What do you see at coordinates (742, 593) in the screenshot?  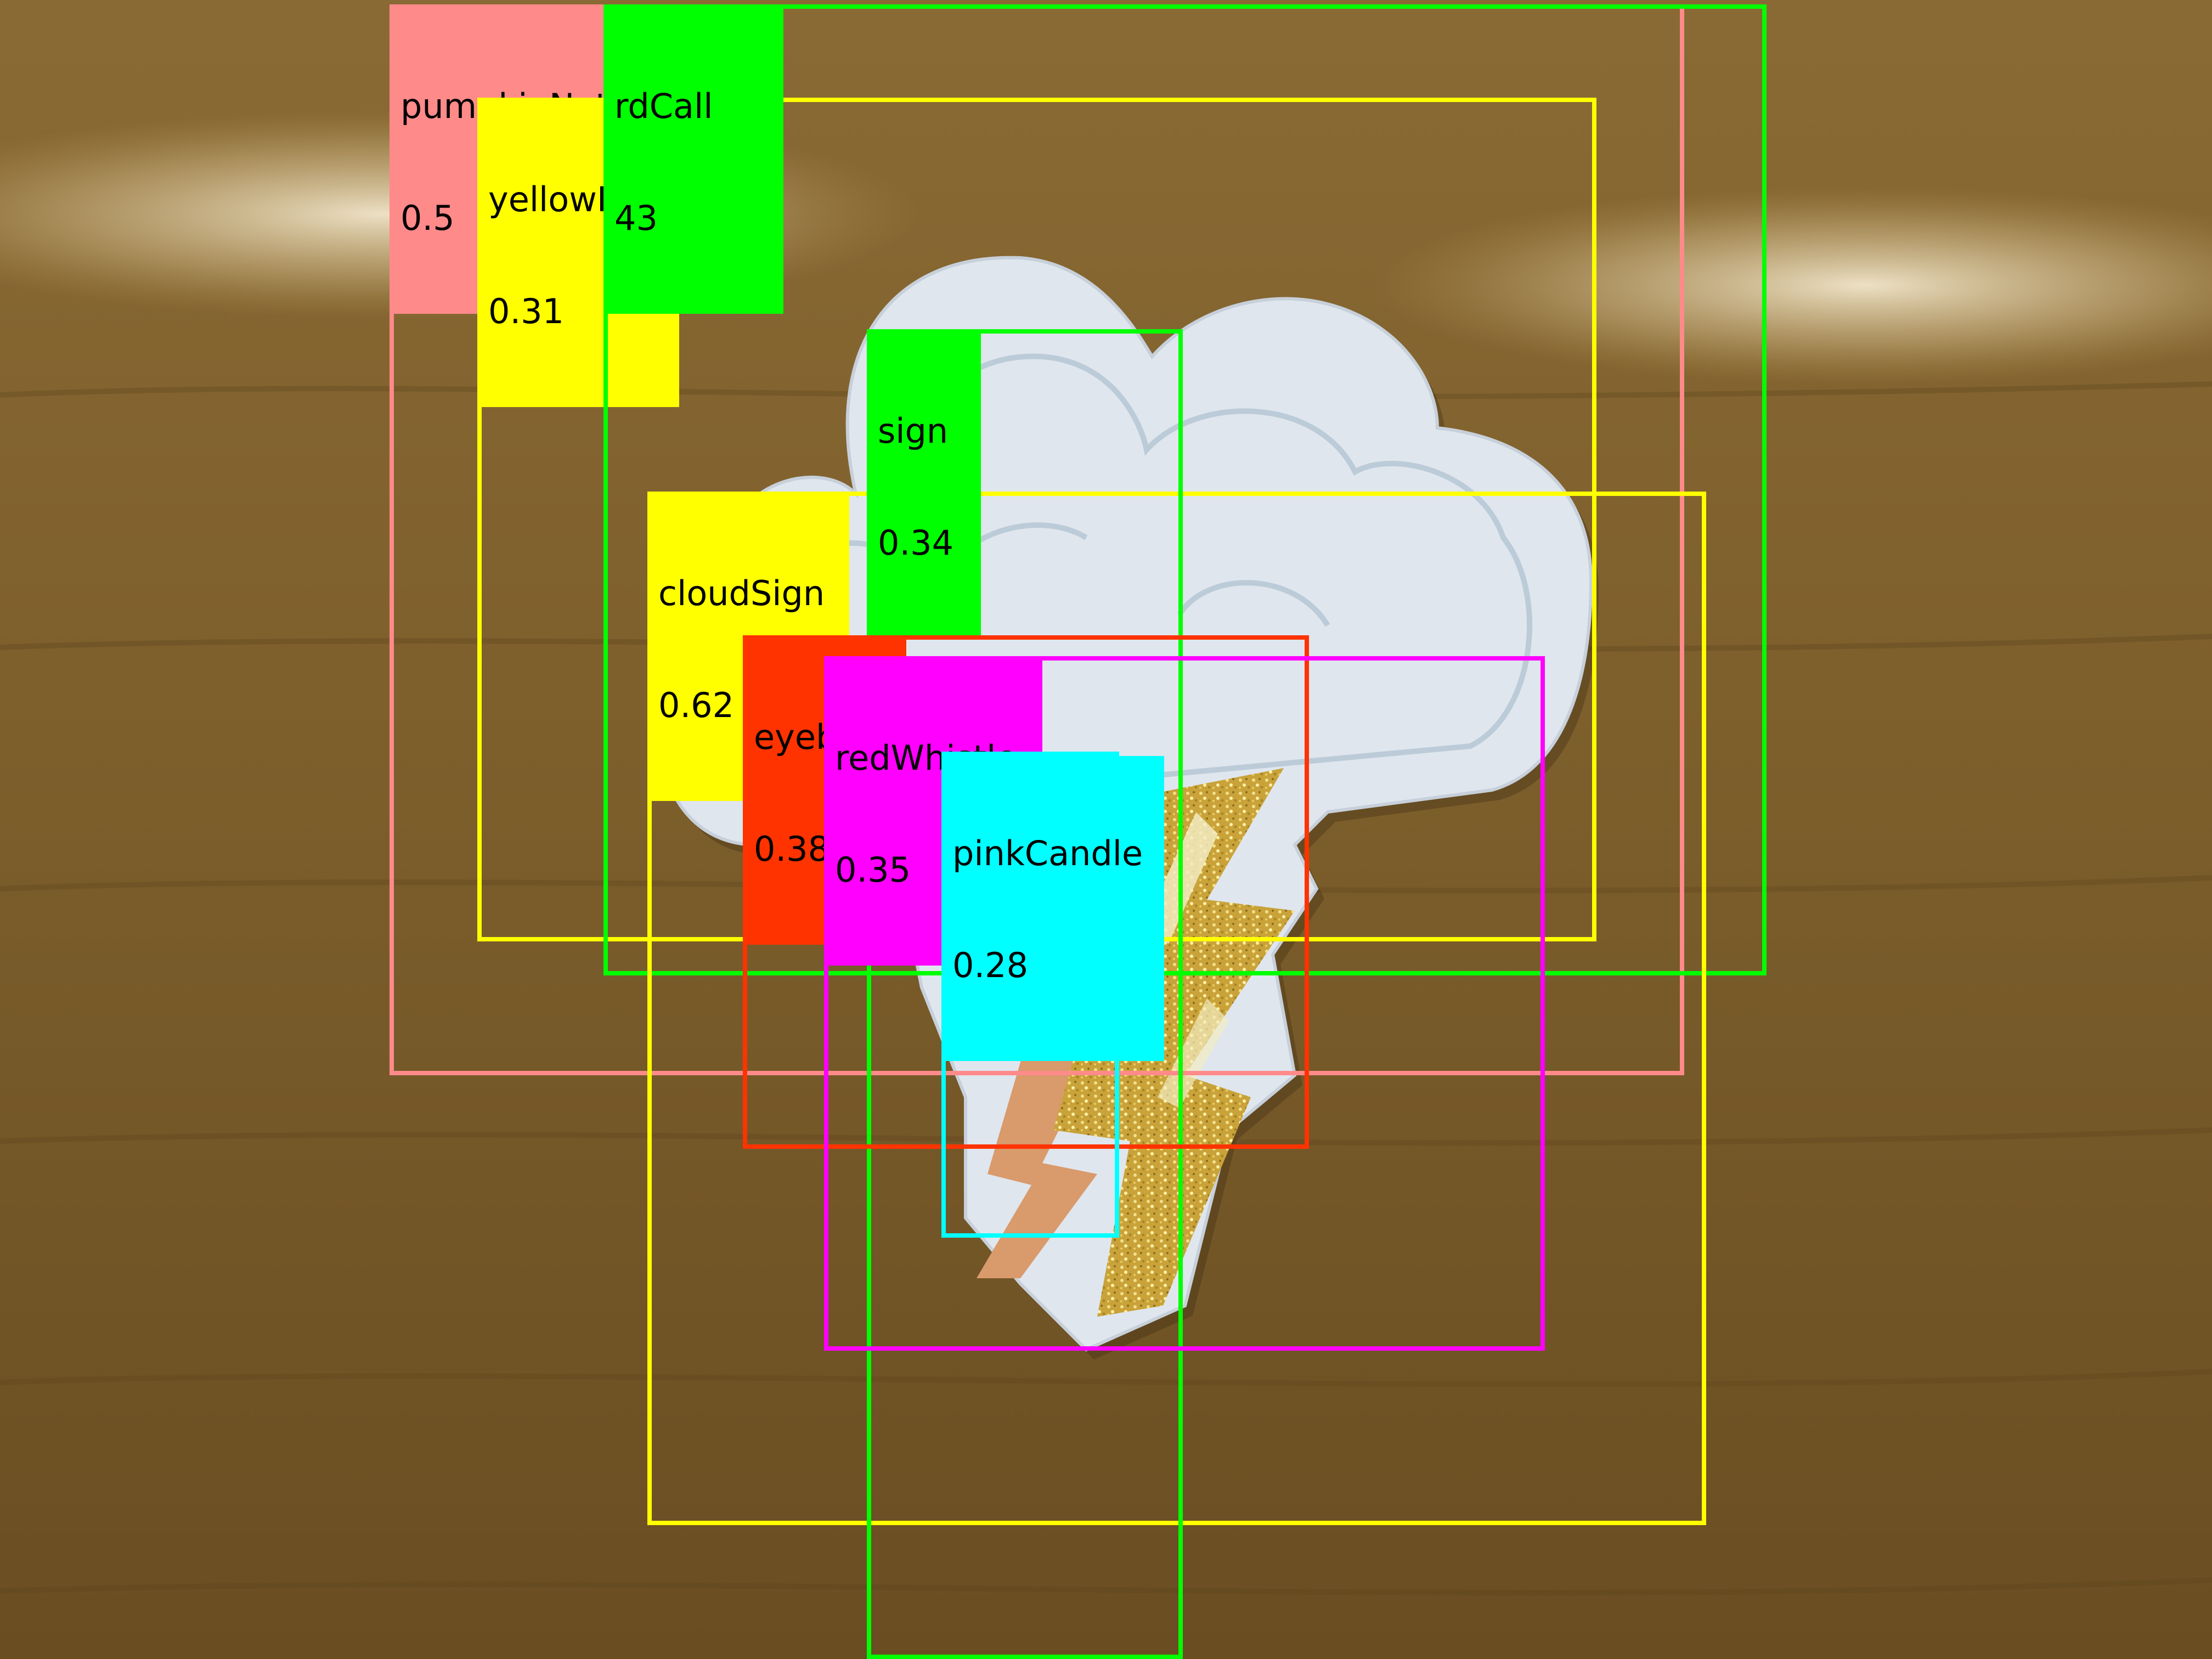 I see `detection-label-name: cloudSign` at bounding box center [742, 593].